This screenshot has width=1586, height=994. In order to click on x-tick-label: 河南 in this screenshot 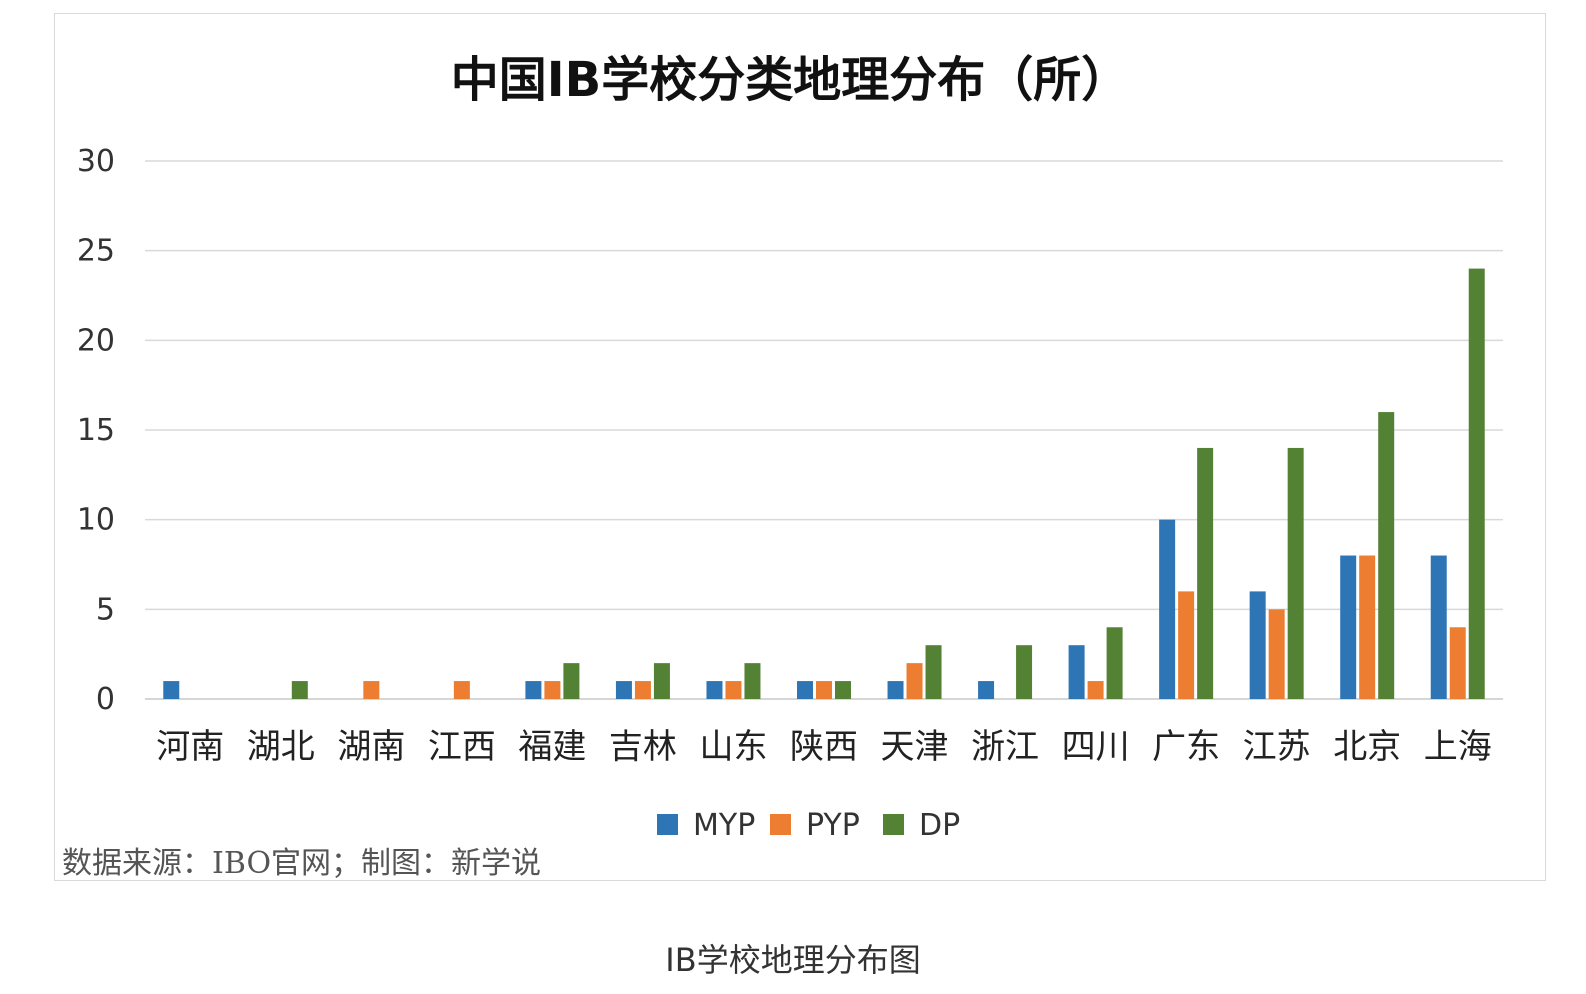, I will do `click(190, 747)`.